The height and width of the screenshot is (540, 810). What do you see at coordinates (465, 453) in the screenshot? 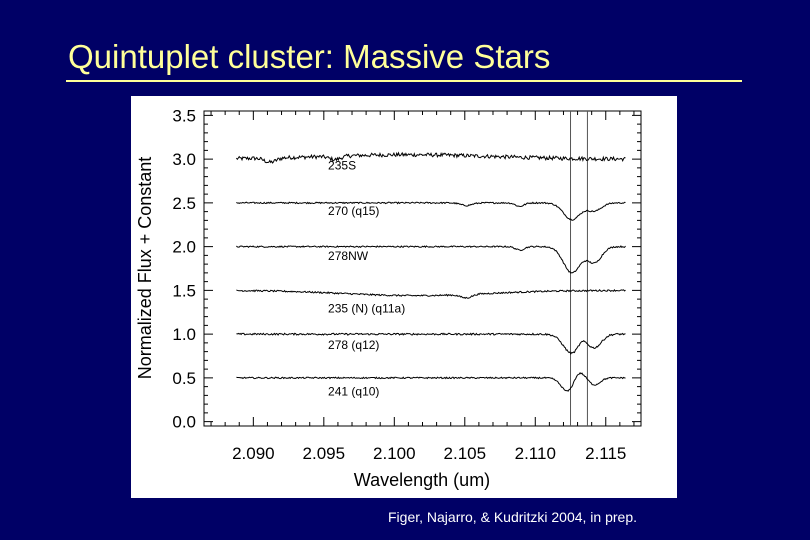
I see `x-tick-label: 2.105` at bounding box center [465, 453].